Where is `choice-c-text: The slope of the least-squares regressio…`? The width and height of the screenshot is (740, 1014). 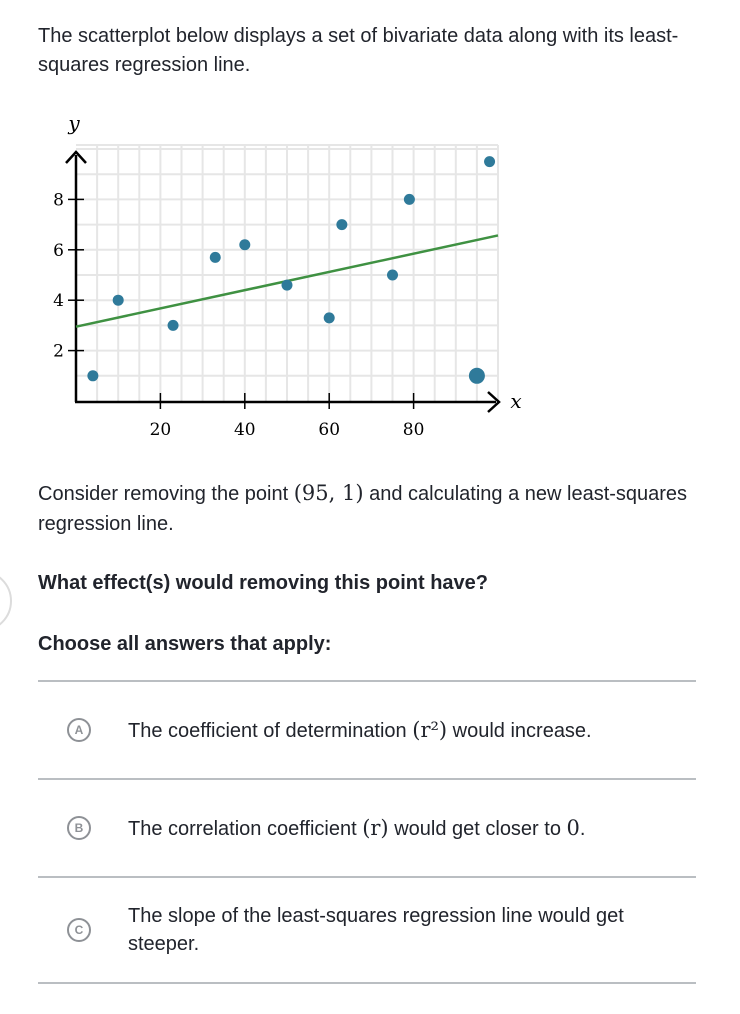
choice-c-text: The slope of the least-squares regressio… is located at coordinates (376, 930).